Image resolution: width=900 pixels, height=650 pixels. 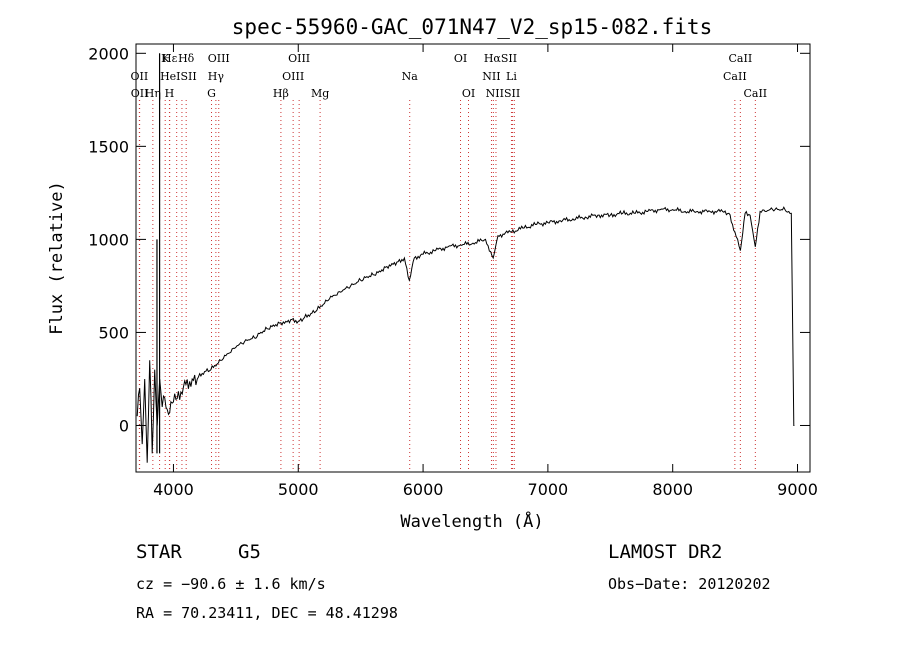 I want to click on velocity: cz = −90.6 ± 1.6 km/s, so click(x=231, y=584).